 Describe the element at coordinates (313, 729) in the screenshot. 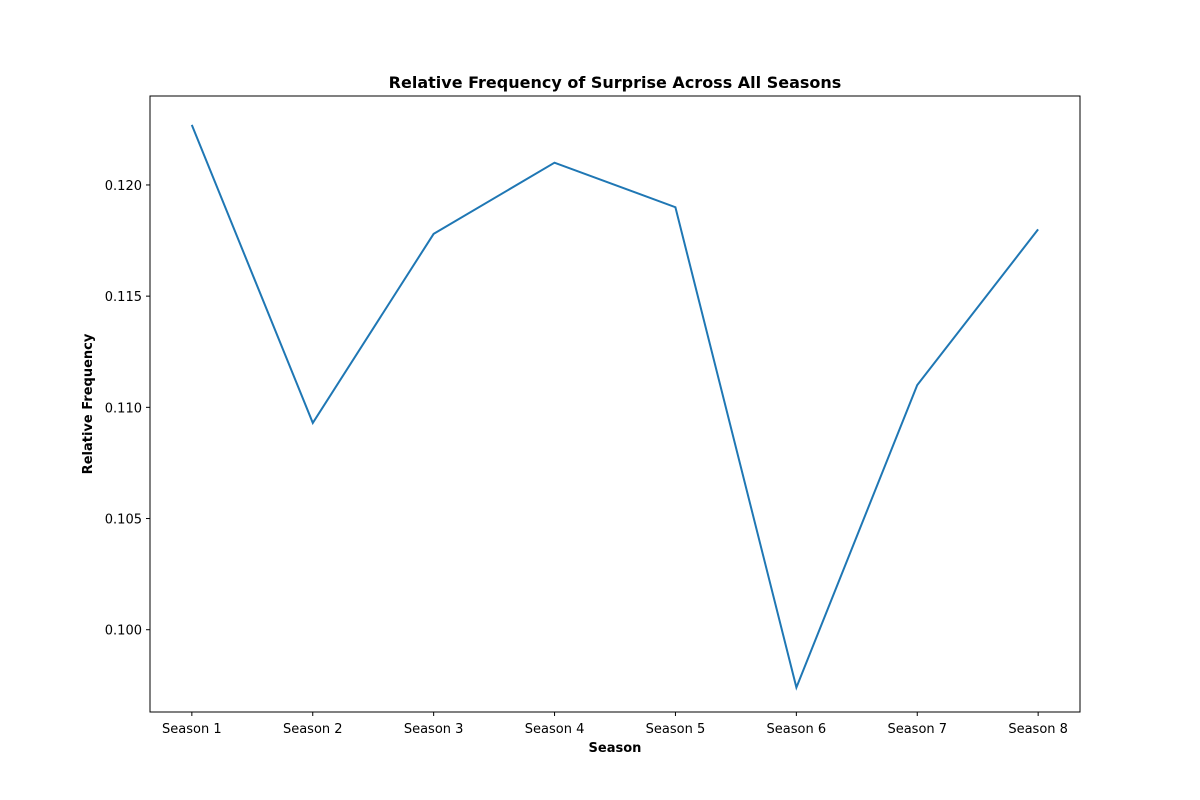

I see `x-tick-label: Season 2` at that location.